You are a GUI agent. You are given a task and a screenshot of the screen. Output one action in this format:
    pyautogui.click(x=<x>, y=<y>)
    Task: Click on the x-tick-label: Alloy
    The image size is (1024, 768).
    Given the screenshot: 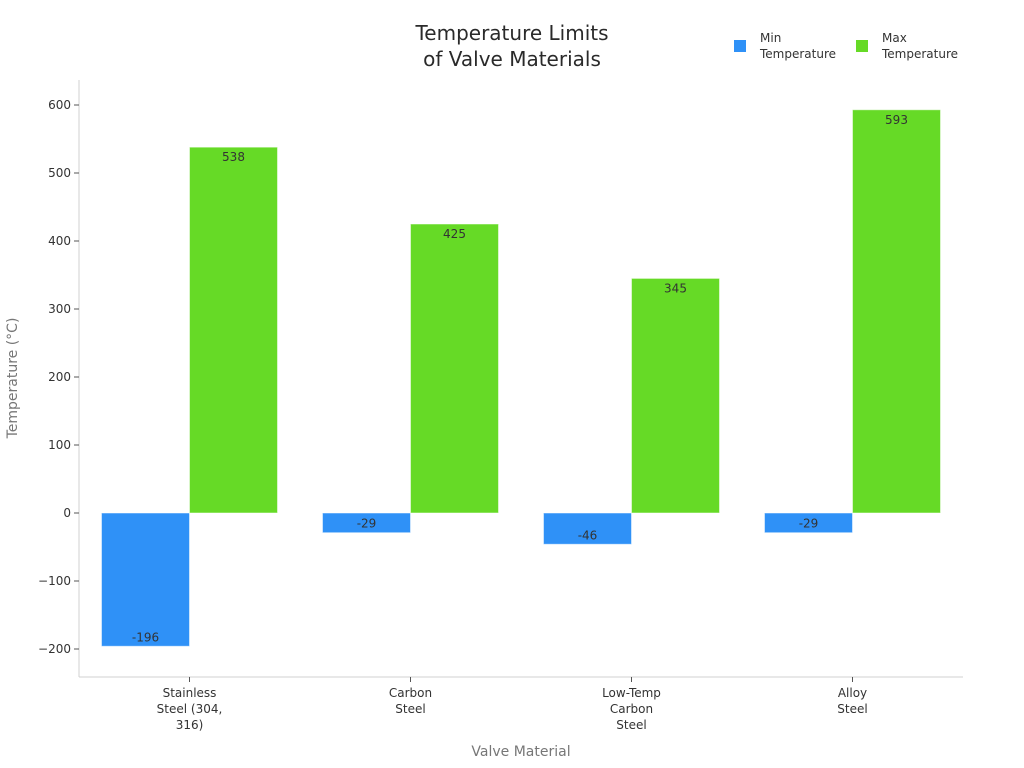 What is the action you would take?
    pyautogui.click(x=852, y=693)
    